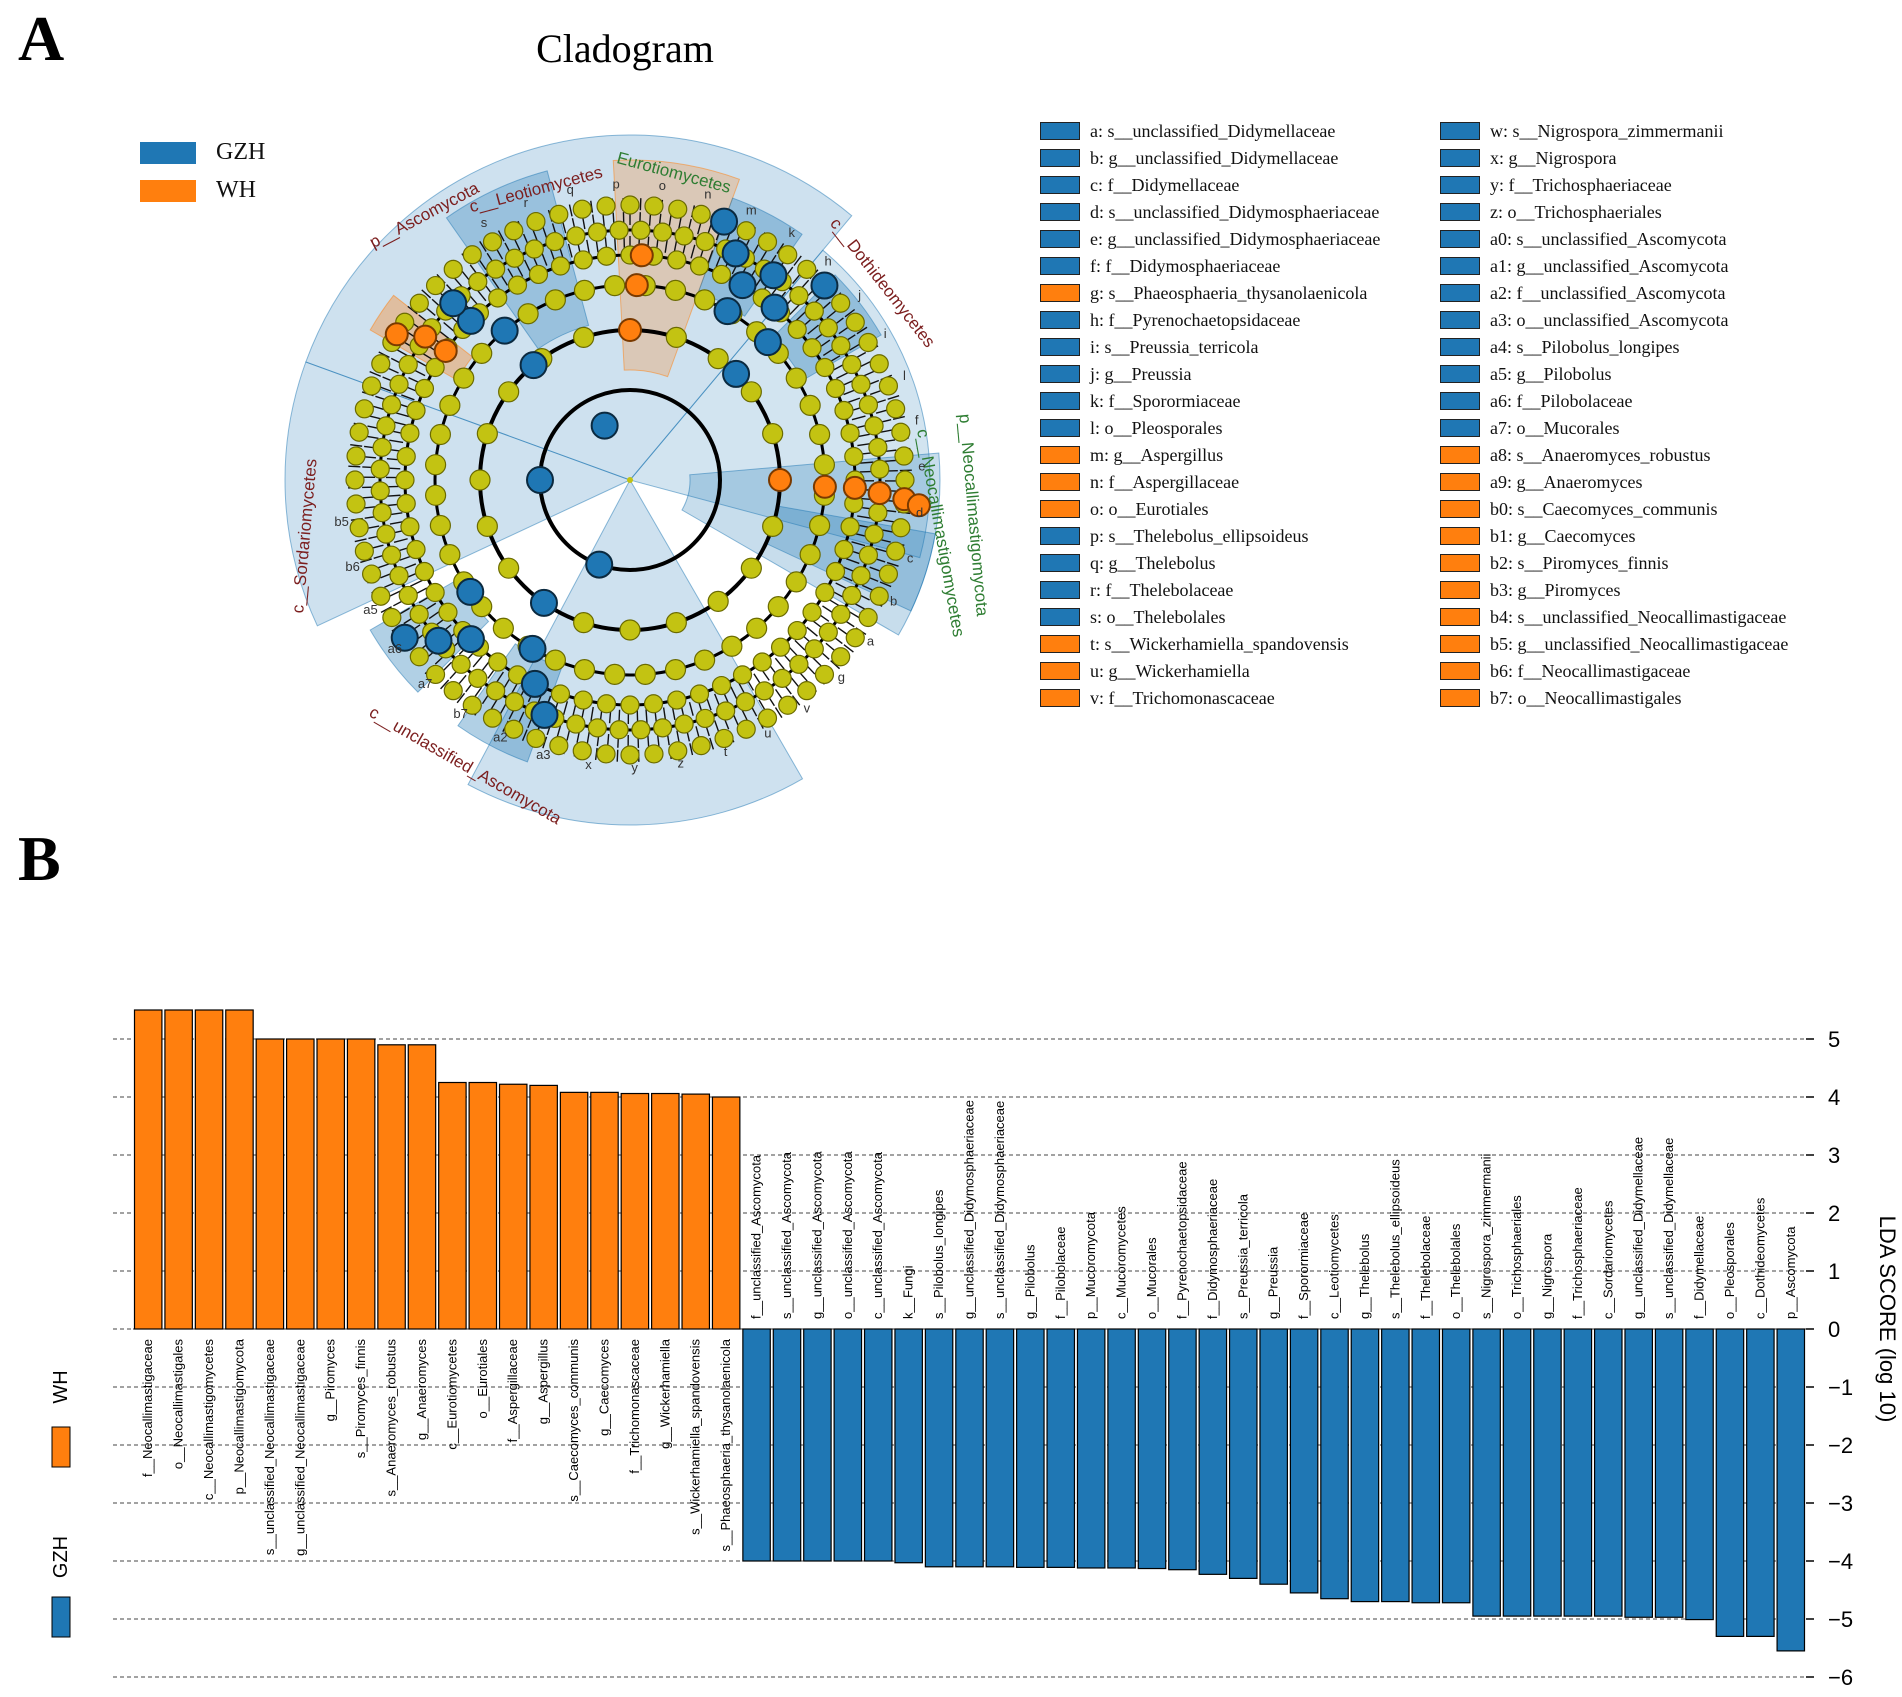  I want to click on clade-marker-letter: h, so click(828, 260).